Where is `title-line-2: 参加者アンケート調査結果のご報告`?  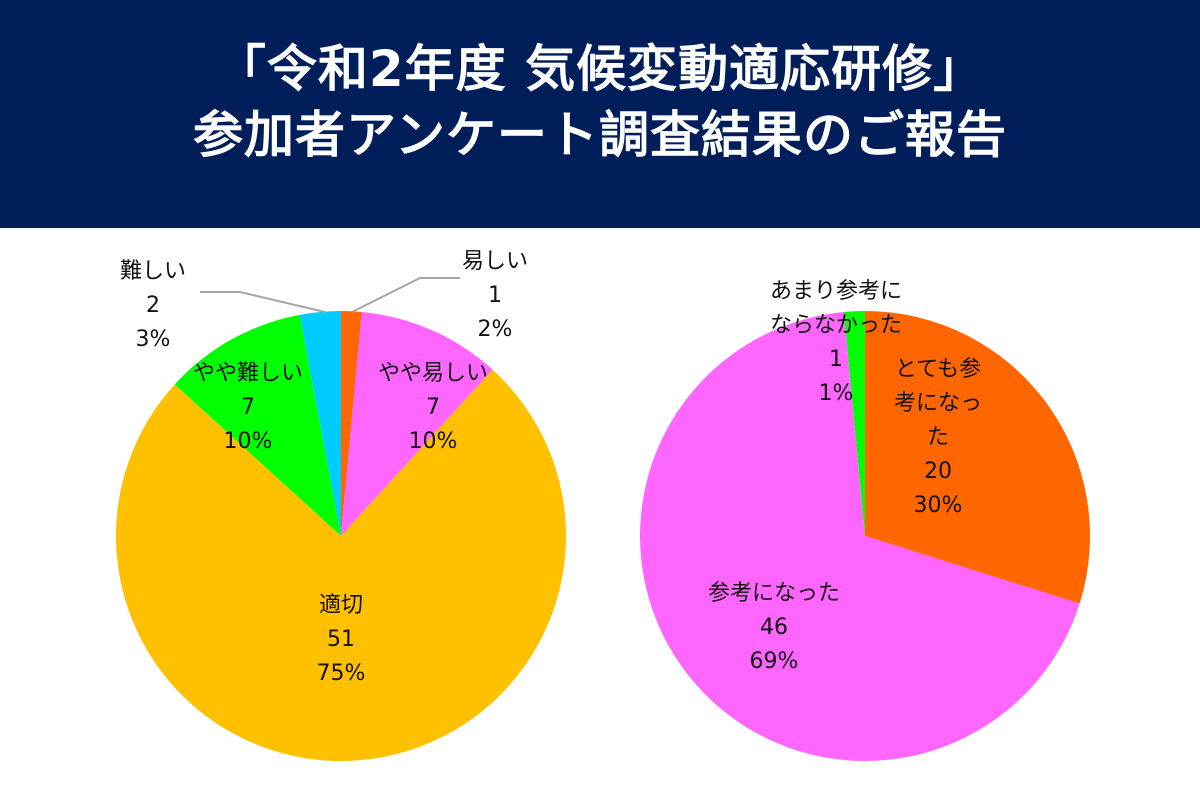 title-line-2: 参加者アンケート調査結果のご報告 is located at coordinates (600, 135).